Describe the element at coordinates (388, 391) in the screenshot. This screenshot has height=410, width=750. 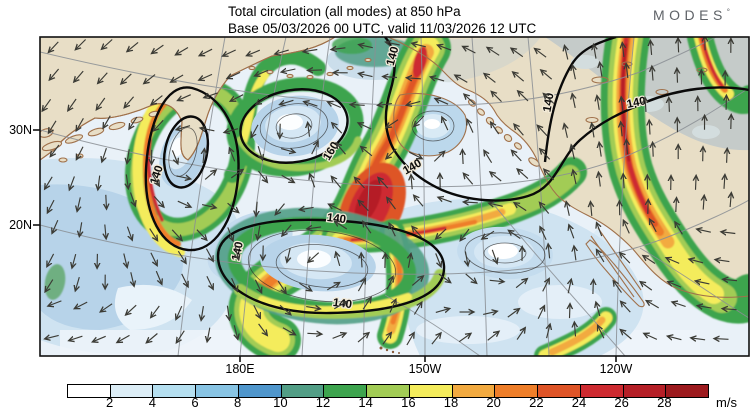
I see `colorbar` at that location.